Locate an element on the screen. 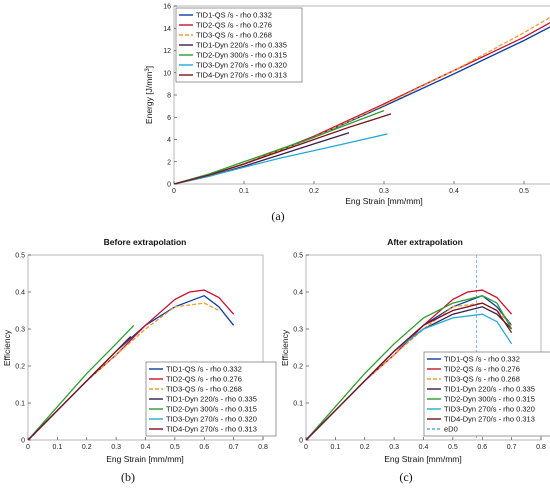 The height and width of the screenshot is (488, 550). chart-b-y-ticks: 0 0.1 0.2 0.3 0.4 0.5 is located at coordinates (23, 349).